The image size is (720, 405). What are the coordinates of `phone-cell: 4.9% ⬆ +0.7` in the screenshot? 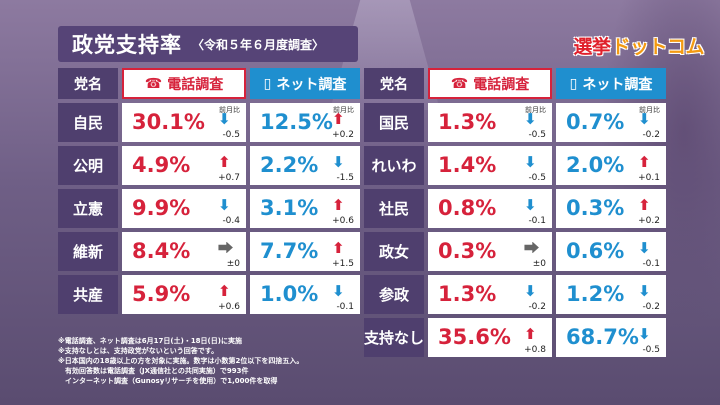 It's located at (184, 165).